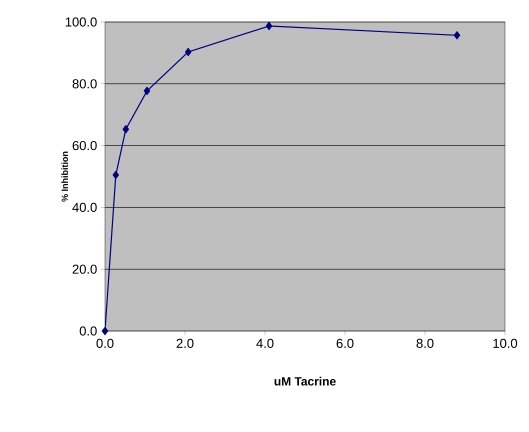 Image resolution: width=529 pixels, height=432 pixels. What do you see at coordinates (105, 343) in the screenshot?
I see `x-tick-label: 0.0` at bounding box center [105, 343].